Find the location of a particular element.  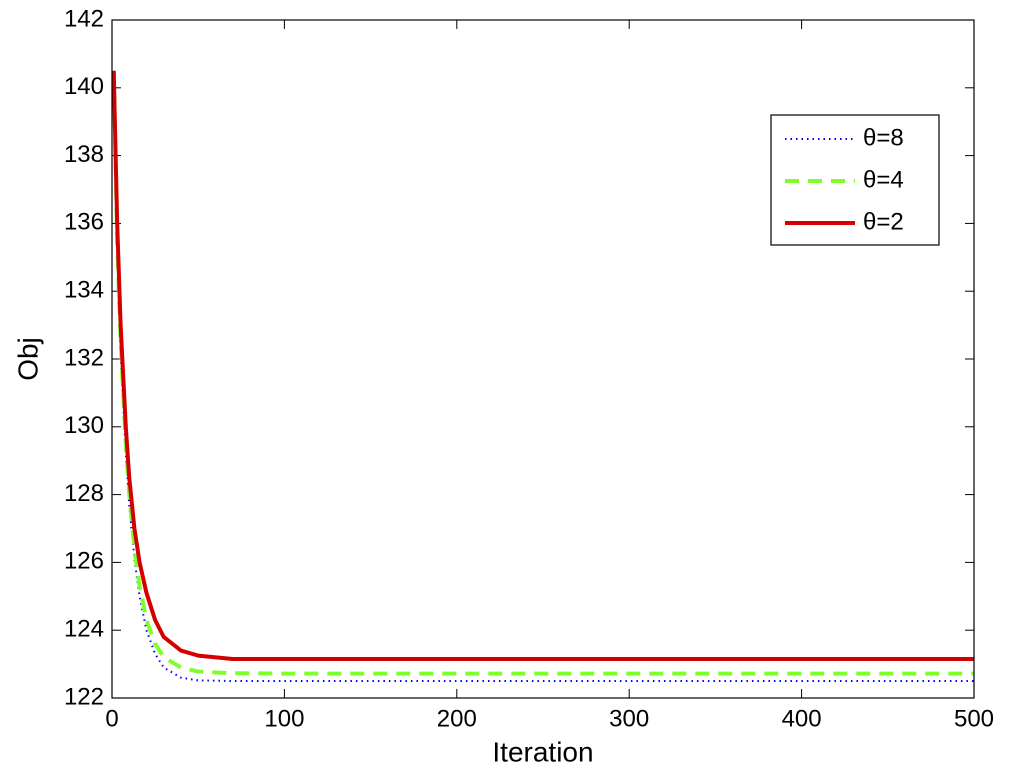

y-tick-label: 142 is located at coordinates (84, 18).